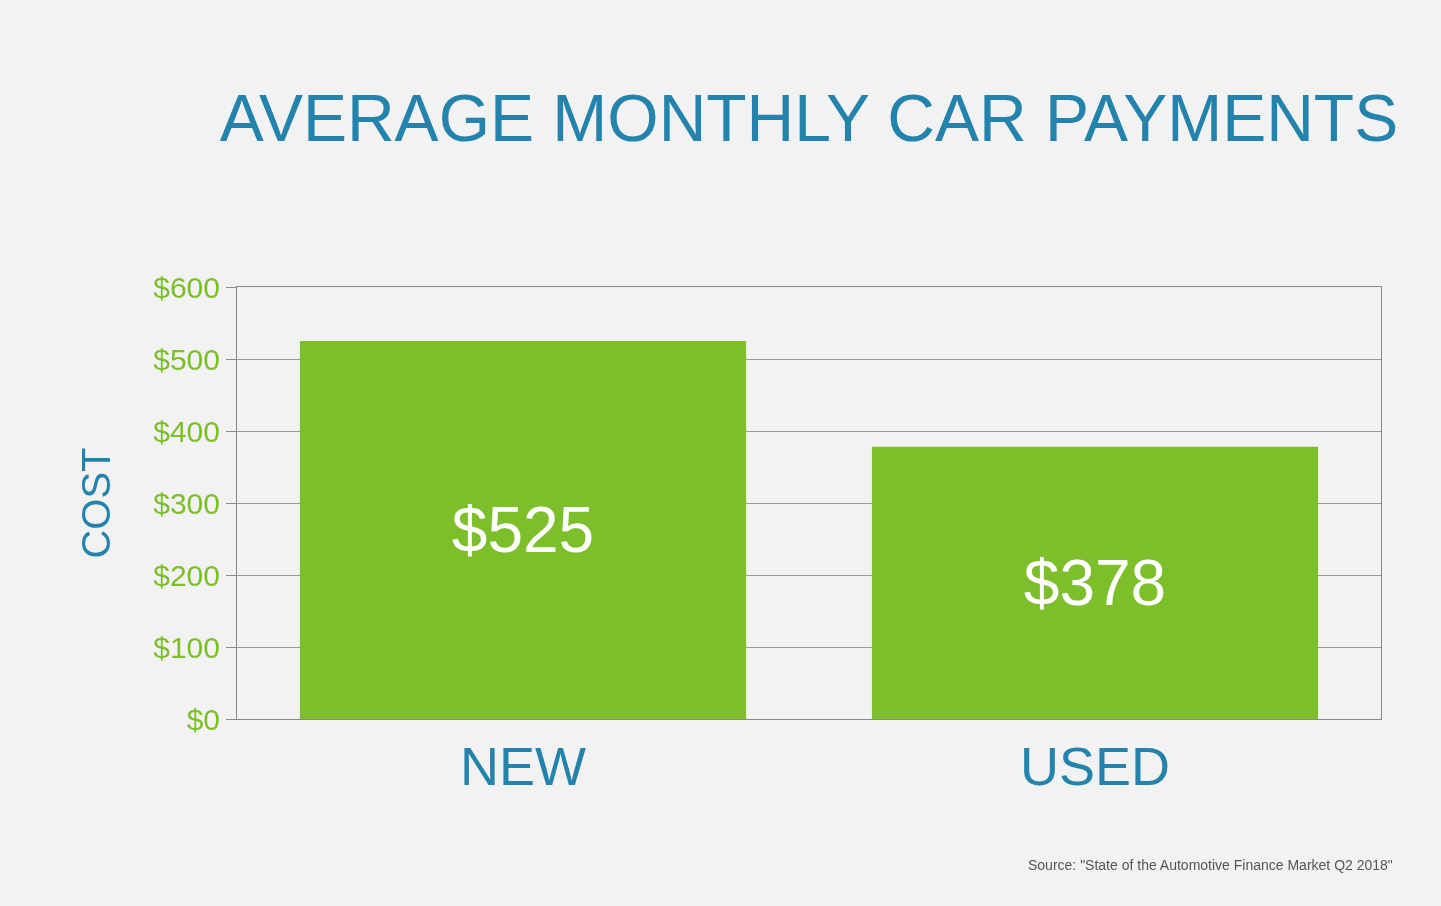 The width and height of the screenshot is (1441, 906). I want to click on data-label: $525, so click(523, 530).